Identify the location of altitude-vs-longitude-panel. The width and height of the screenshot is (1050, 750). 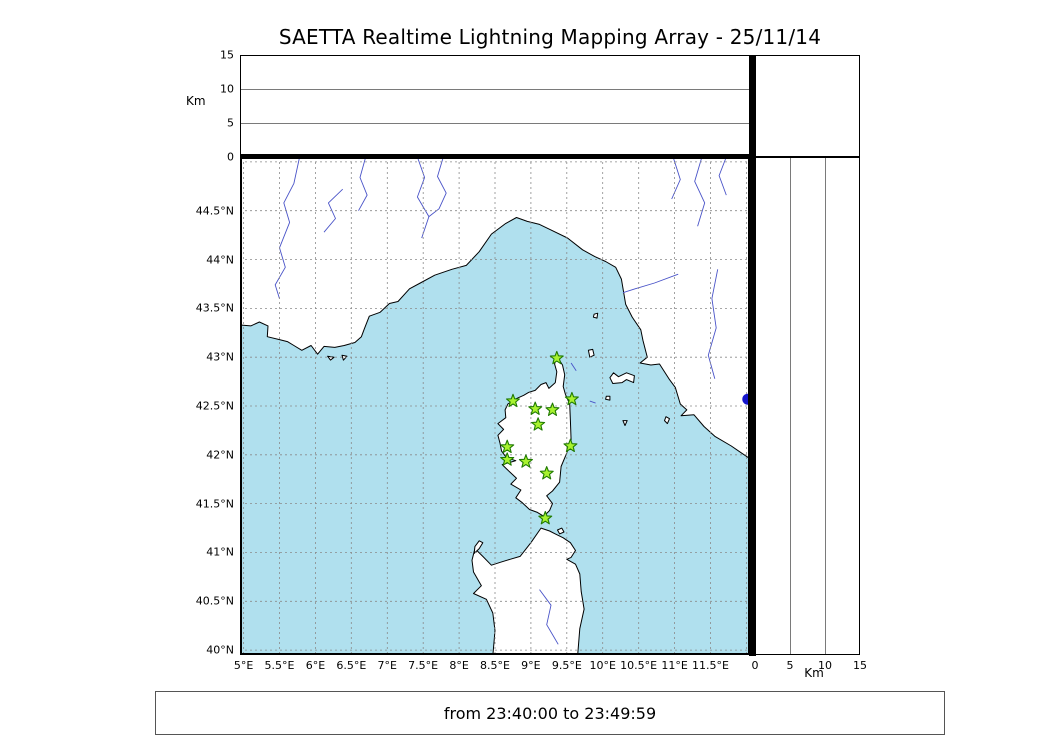
(495, 106).